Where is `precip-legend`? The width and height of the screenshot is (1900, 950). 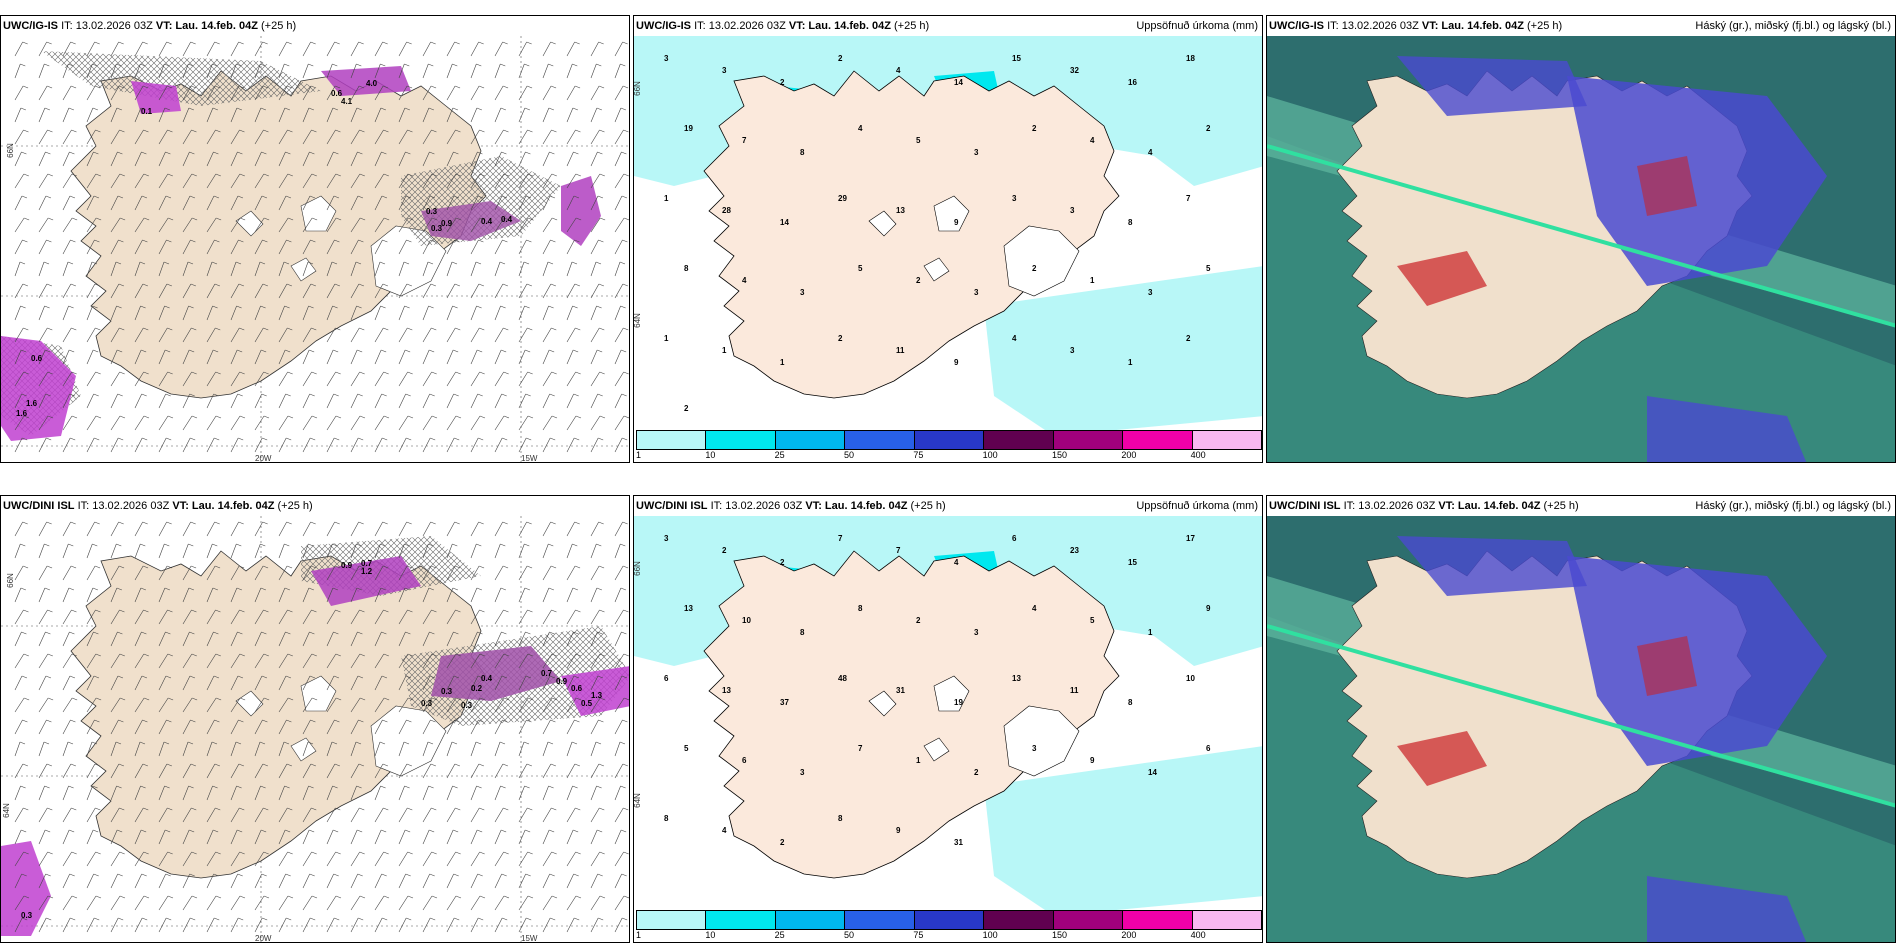
precip-legend is located at coordinates (949, 440).